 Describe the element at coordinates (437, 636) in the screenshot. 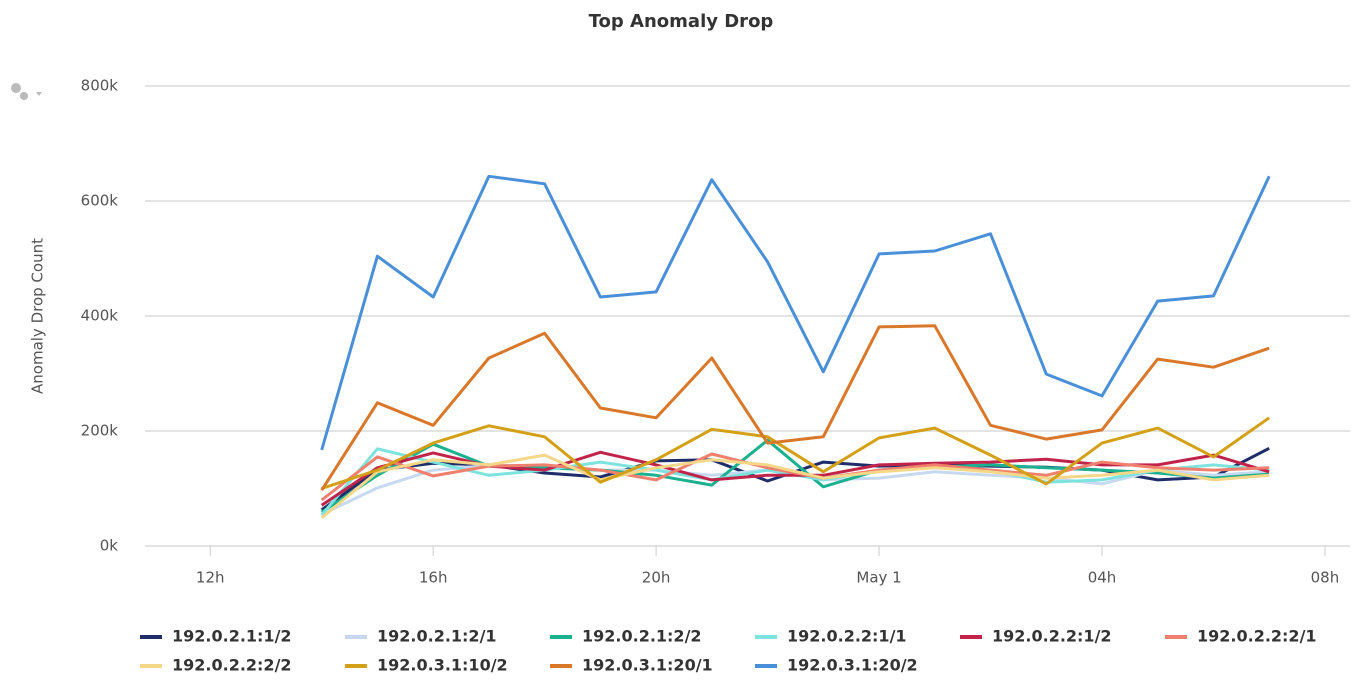

I see `legend-label: 192.0.2.1:2/1` at that location.